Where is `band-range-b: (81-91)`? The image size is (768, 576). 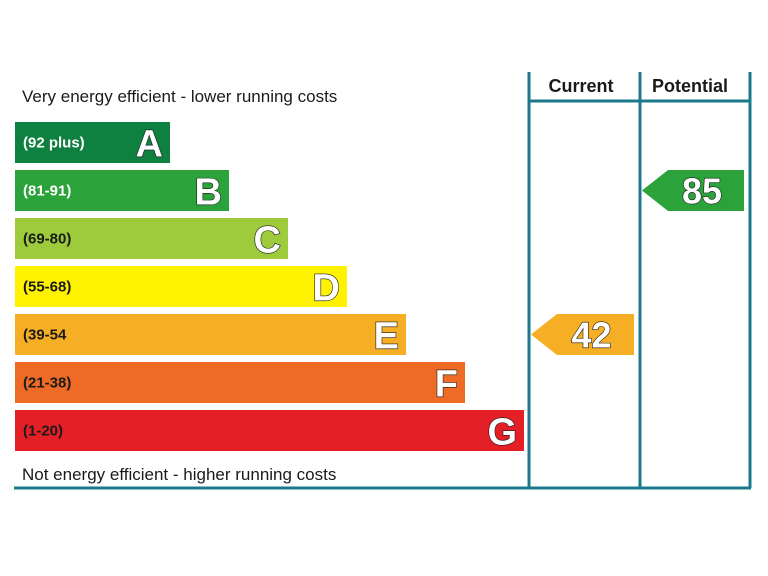 band-range-b: (81-91) is located at coordinates (47, 191).